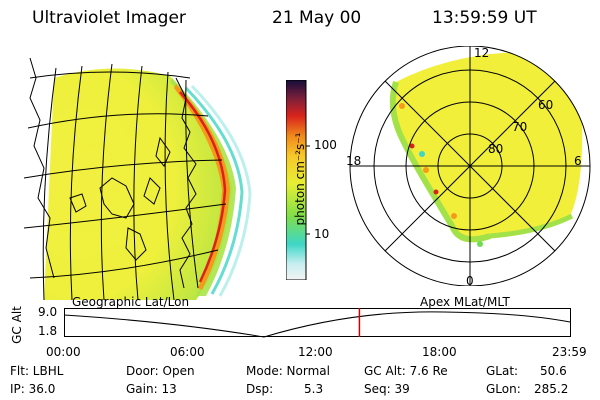 The image size is (600, 400). Describe the element at coordinates (502, 371) in the screenshot. I see `glat-label: GLat:` at that location.